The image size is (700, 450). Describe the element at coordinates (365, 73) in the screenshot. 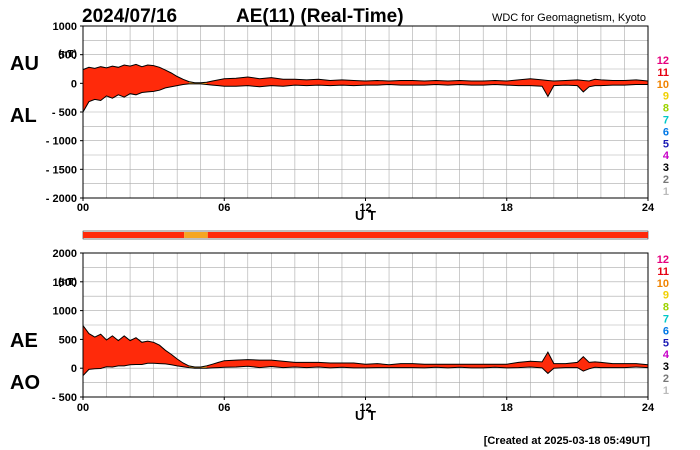

I see `series-line-au` at that location.